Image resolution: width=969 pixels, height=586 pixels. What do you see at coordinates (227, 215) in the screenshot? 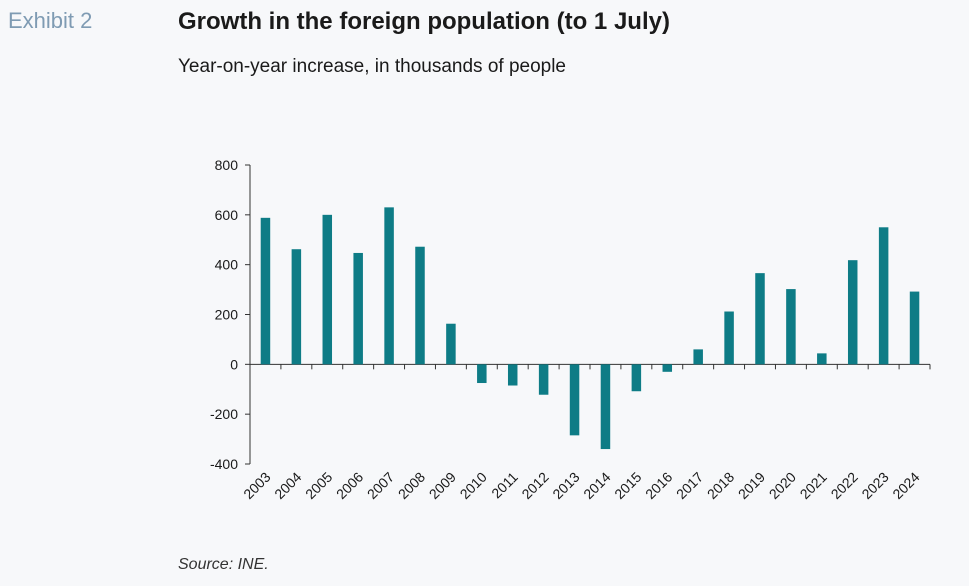
I see `y-tick-label: 600` at bounding box center [227, 215].